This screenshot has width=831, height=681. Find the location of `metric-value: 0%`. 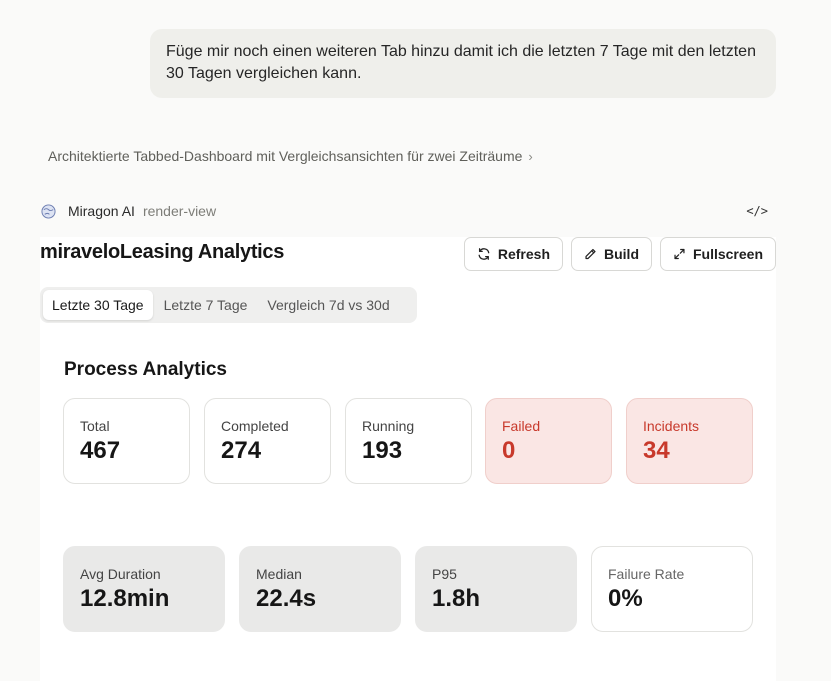

metric-value: 0% is located at coordinates (625, 598).